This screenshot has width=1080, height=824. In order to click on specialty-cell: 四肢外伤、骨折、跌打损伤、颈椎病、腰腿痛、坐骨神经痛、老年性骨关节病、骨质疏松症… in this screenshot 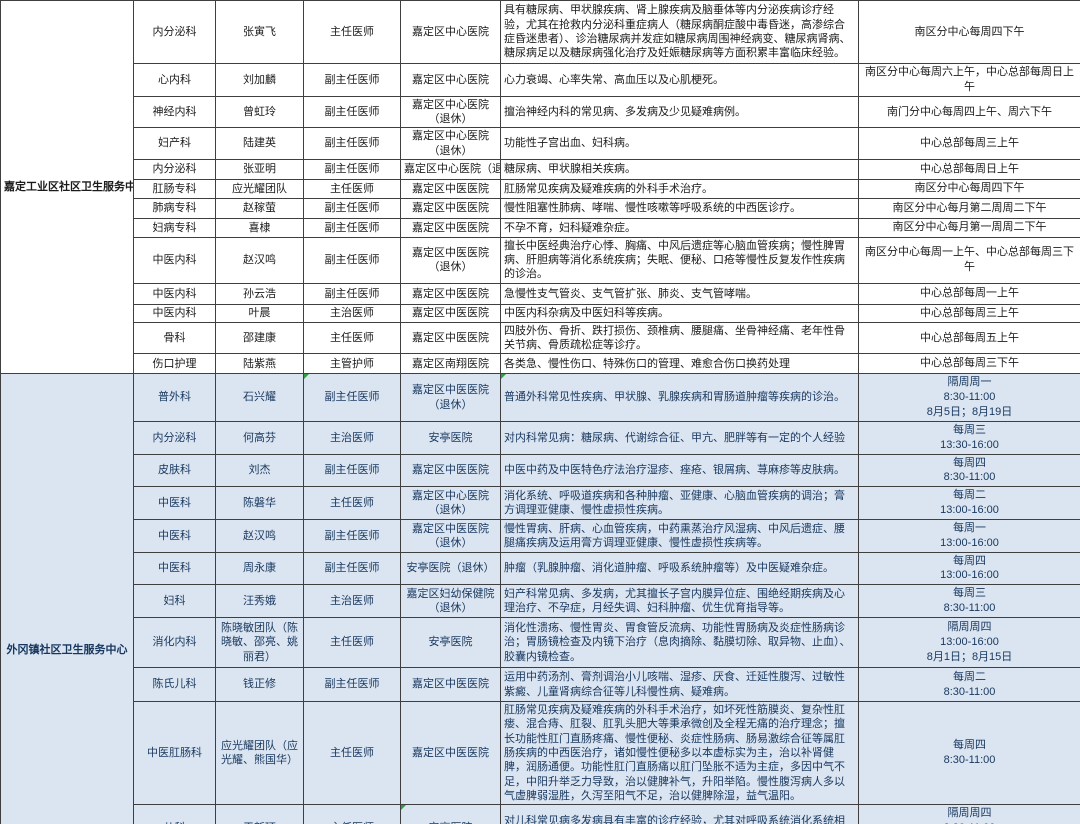, I will do `click(679, 338)`.